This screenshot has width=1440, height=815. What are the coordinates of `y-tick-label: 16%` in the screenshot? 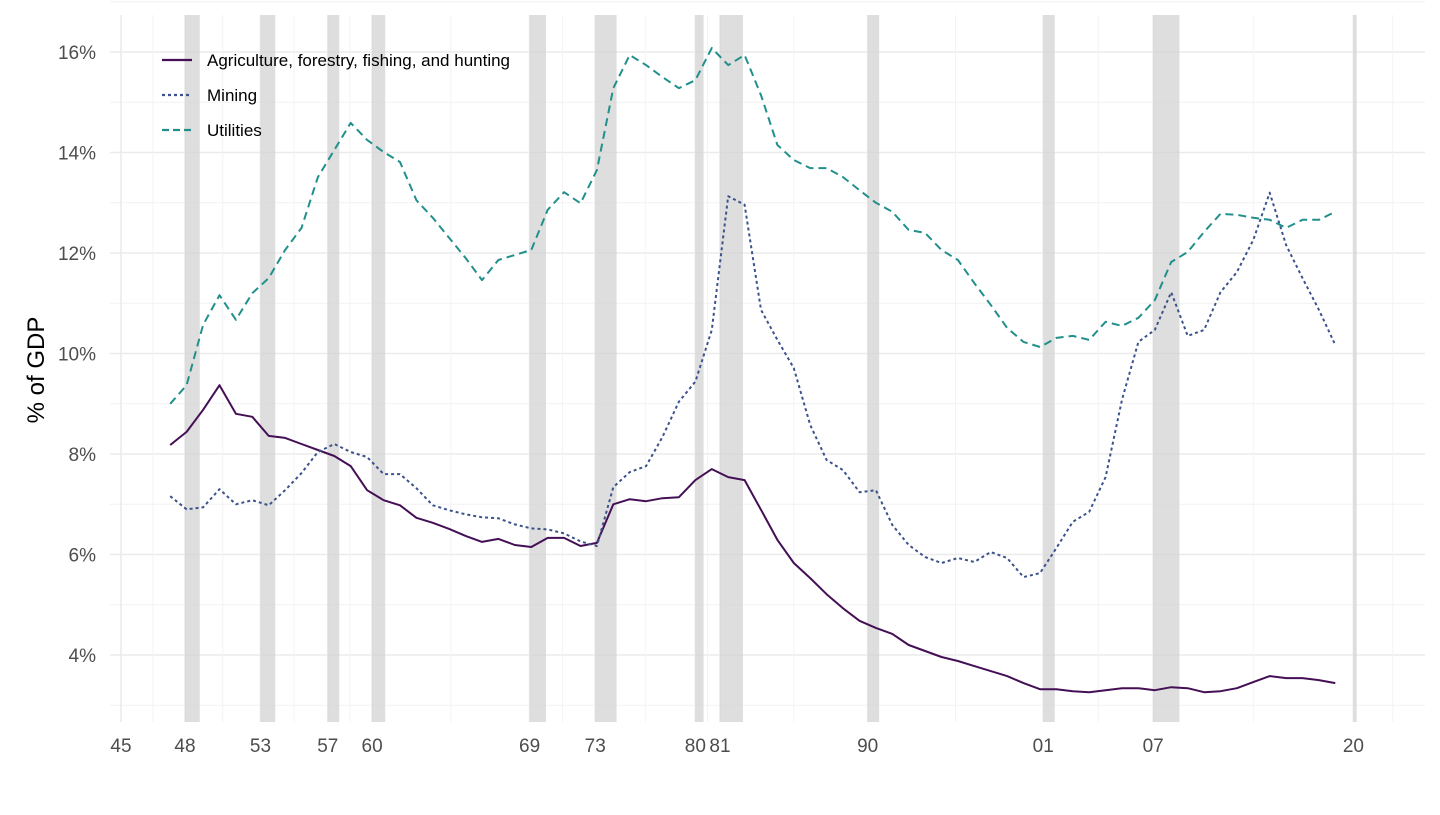 It's located at (77, 53).